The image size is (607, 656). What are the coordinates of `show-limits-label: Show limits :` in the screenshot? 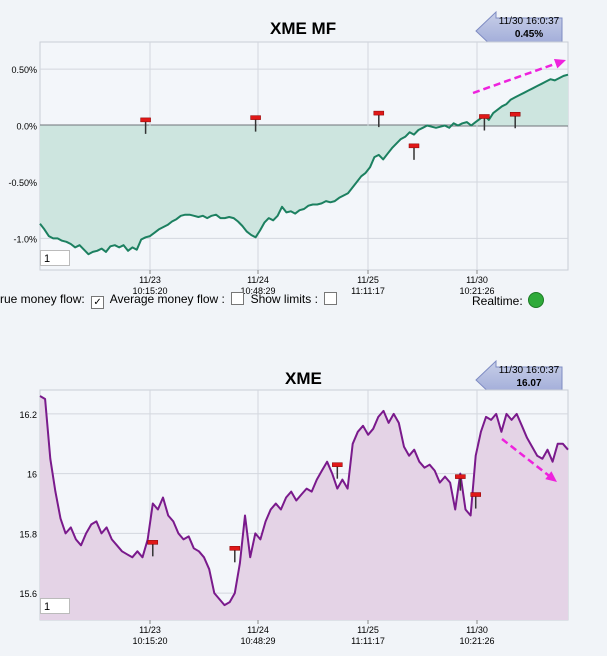 It's located at (284, 299).